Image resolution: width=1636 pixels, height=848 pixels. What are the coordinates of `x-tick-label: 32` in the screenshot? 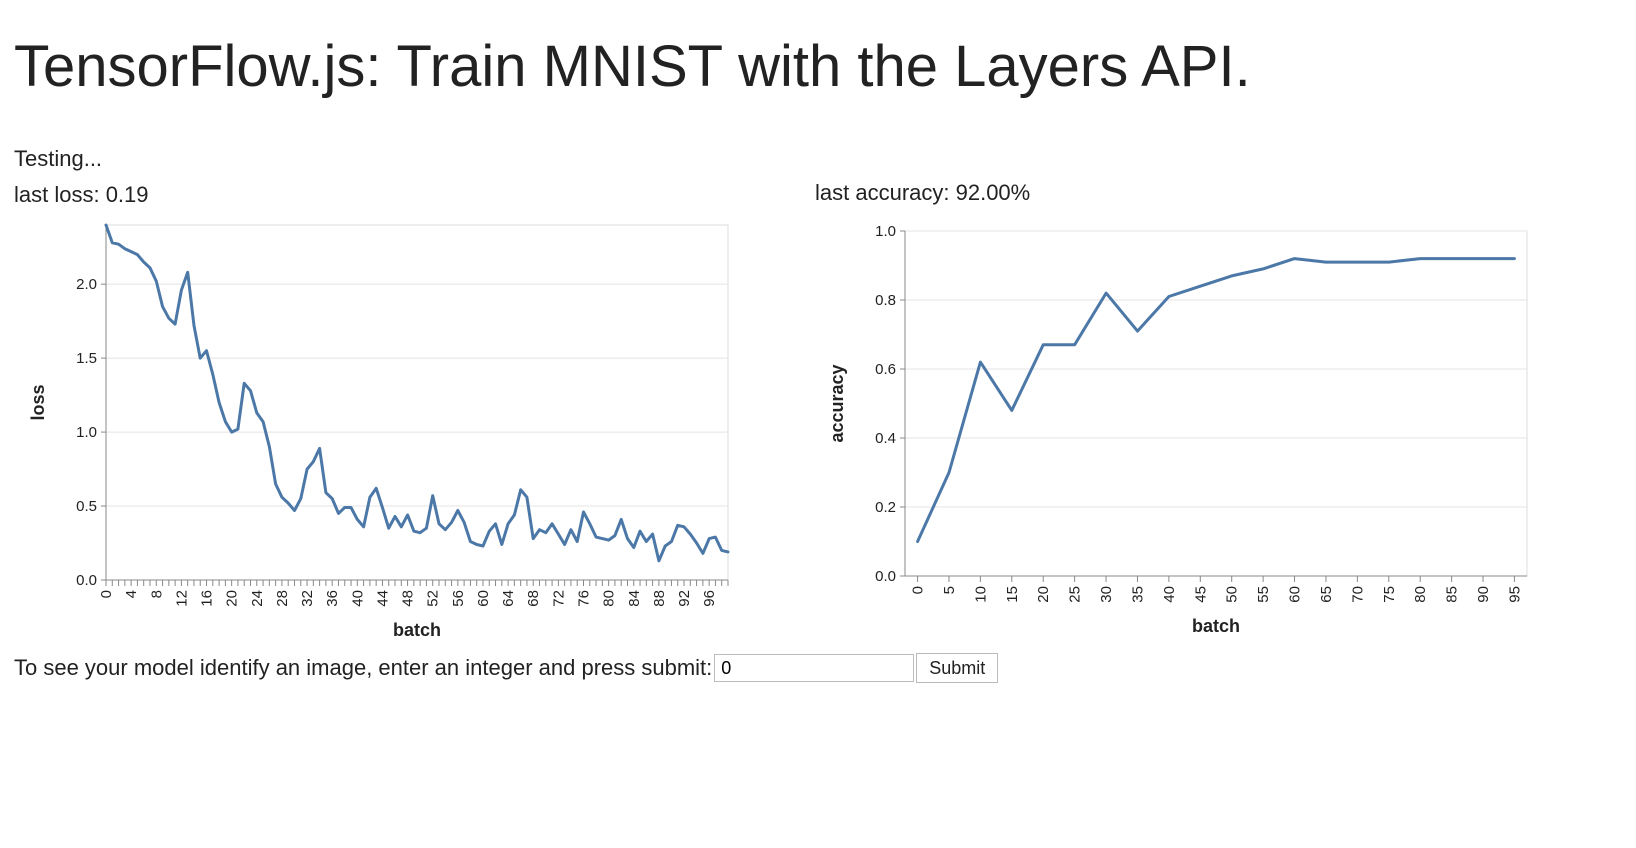 It's located at (307, 598).